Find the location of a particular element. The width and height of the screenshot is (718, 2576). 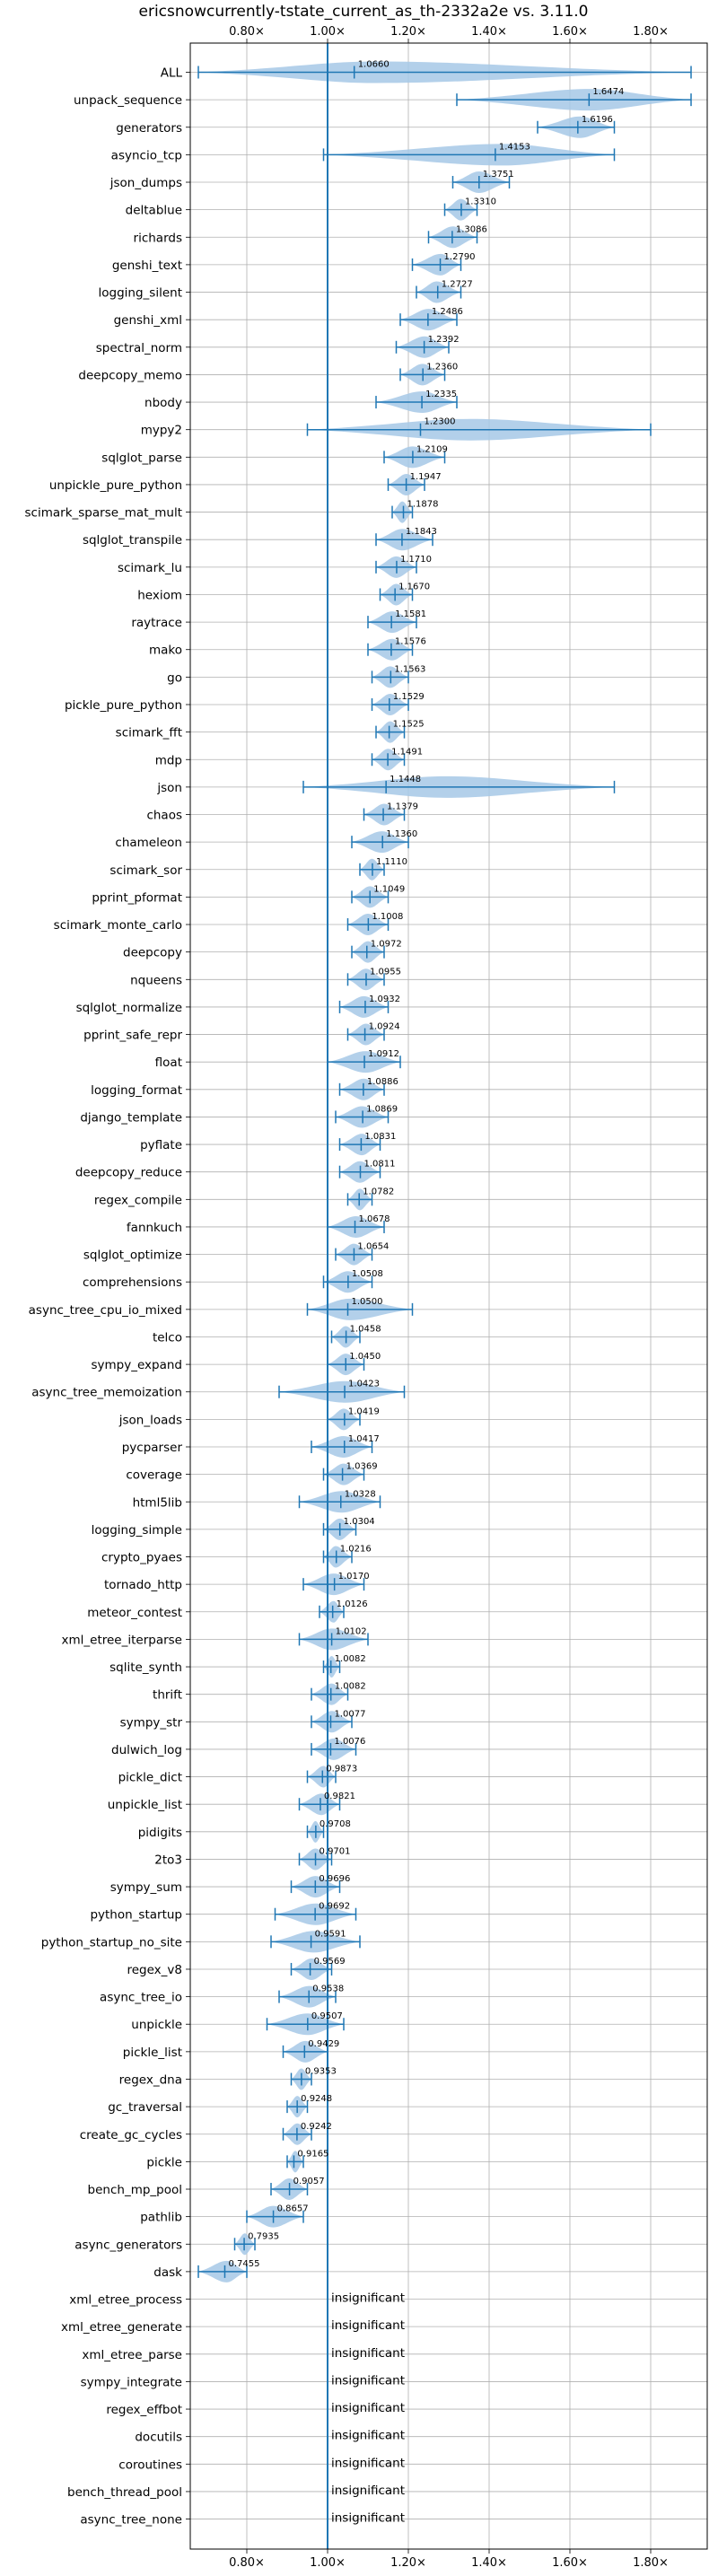

x-tick-label-top: 1.00× is located at coordinates (328, 32).